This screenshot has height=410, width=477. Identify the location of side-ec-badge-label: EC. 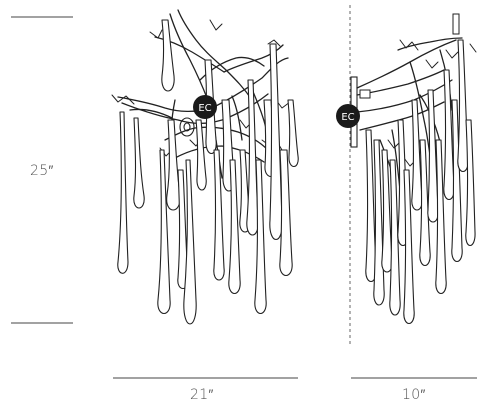
(347, 117).